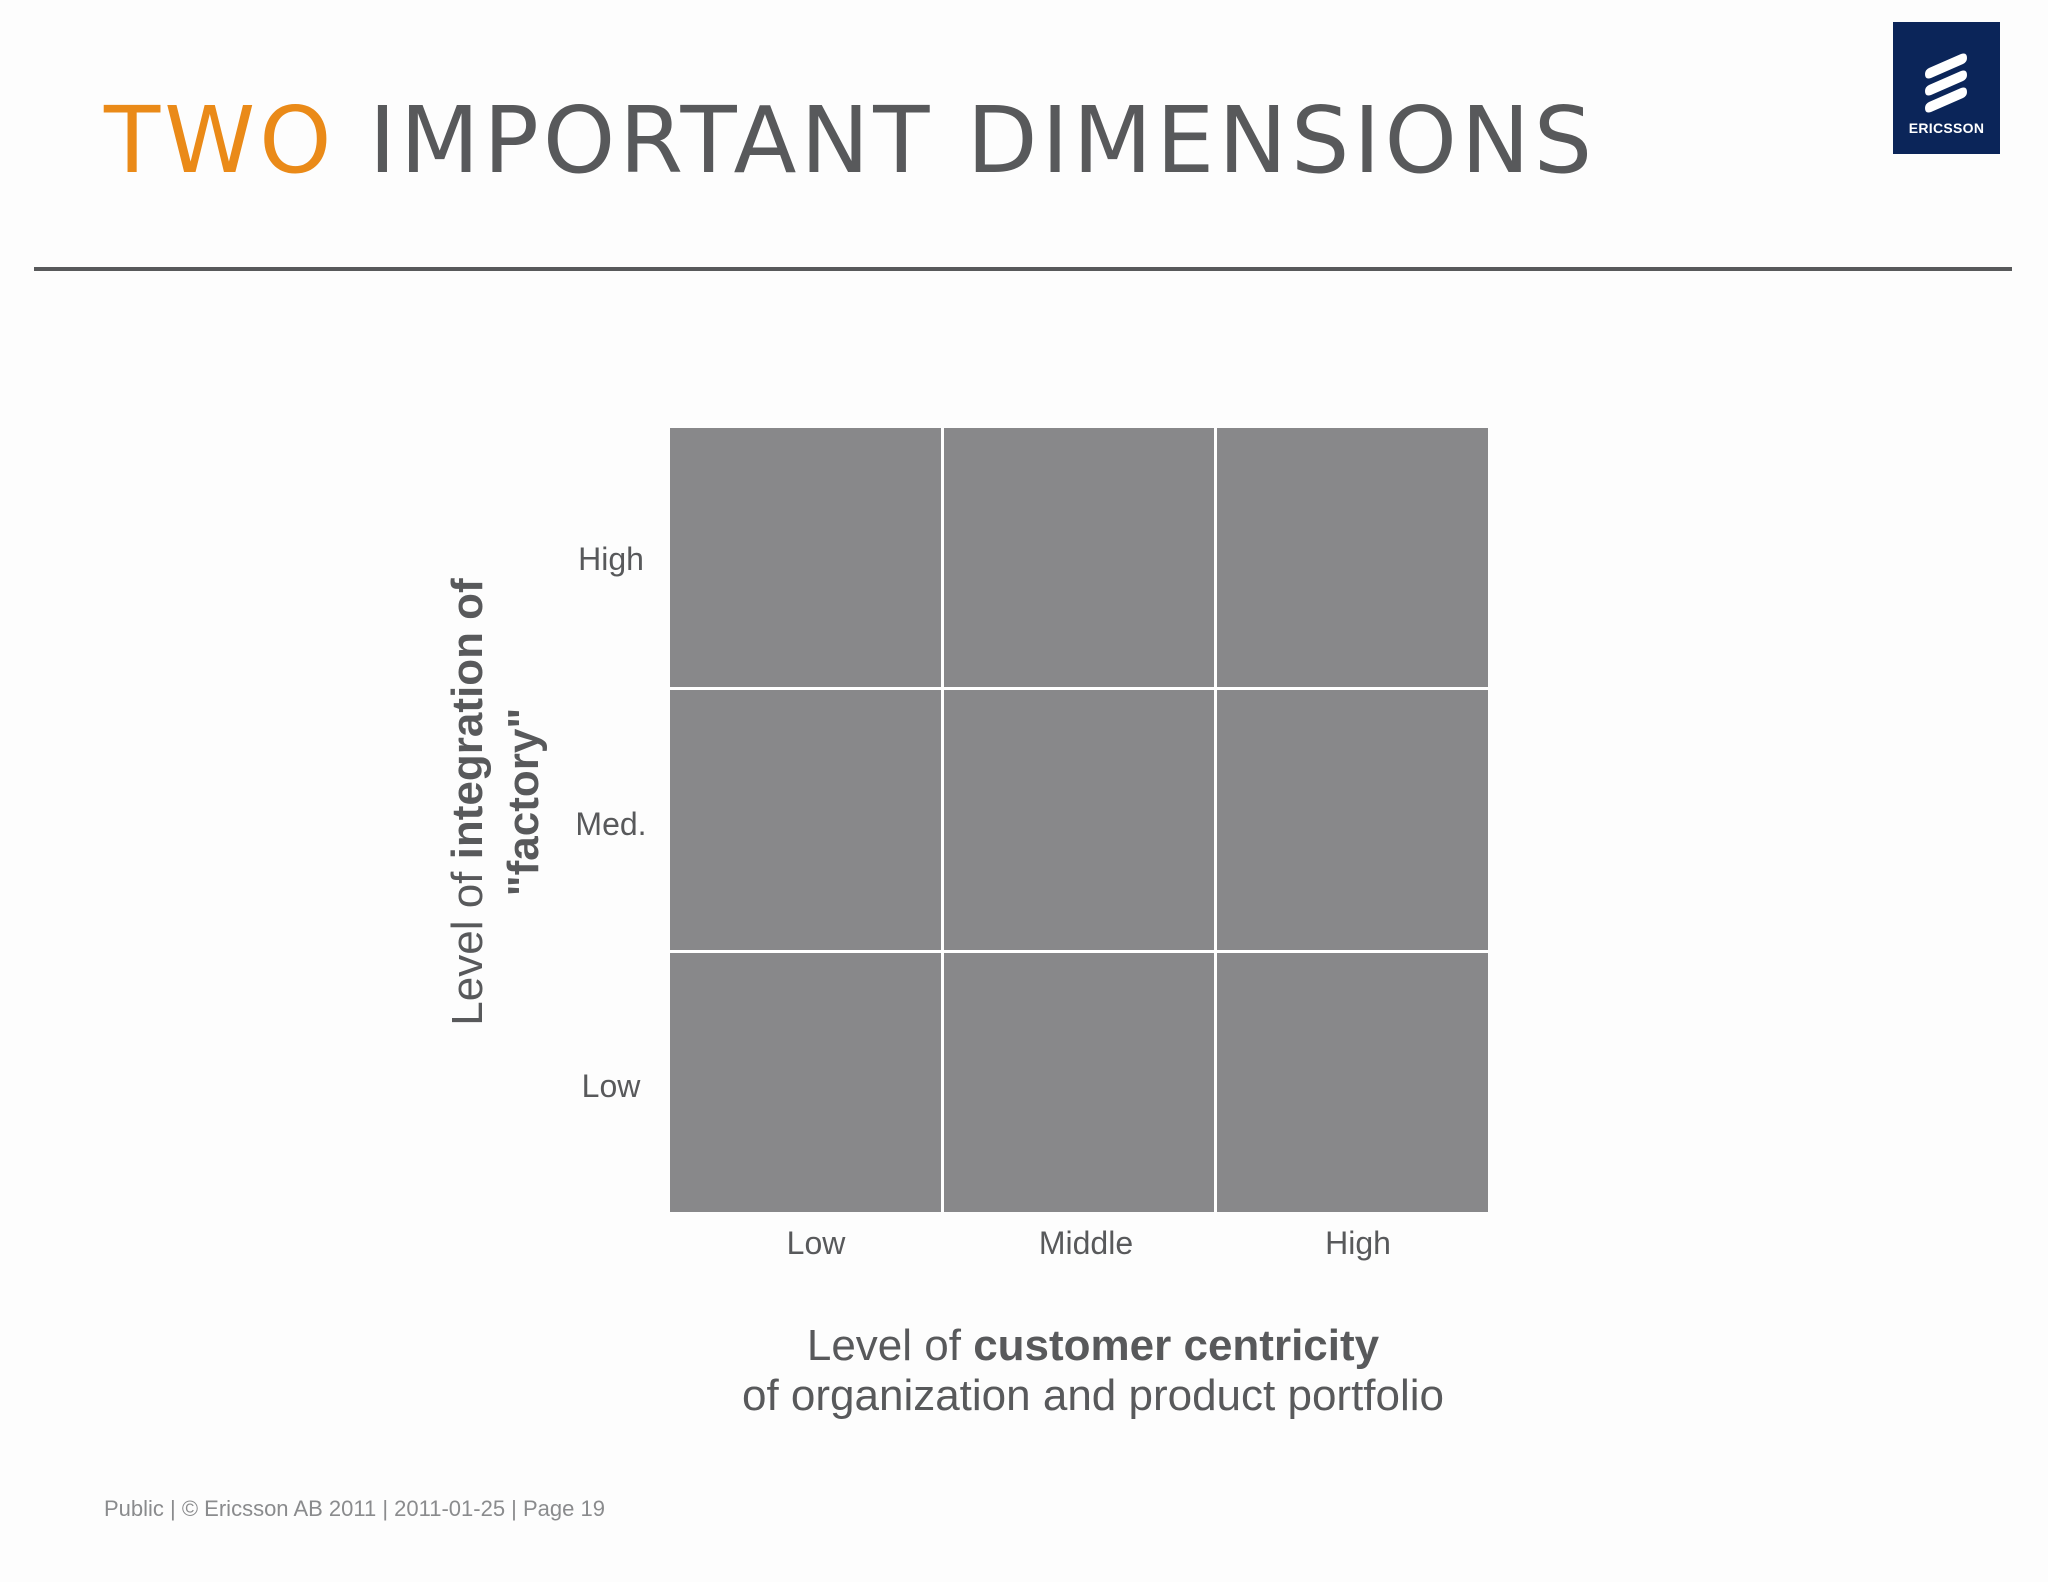 The image size is (2048, 1582). What do you see at coordinates (1946, 128) in the screenshot?
I see `logo-wordmark: ERICSSON` at bounding box center [1946, 128].